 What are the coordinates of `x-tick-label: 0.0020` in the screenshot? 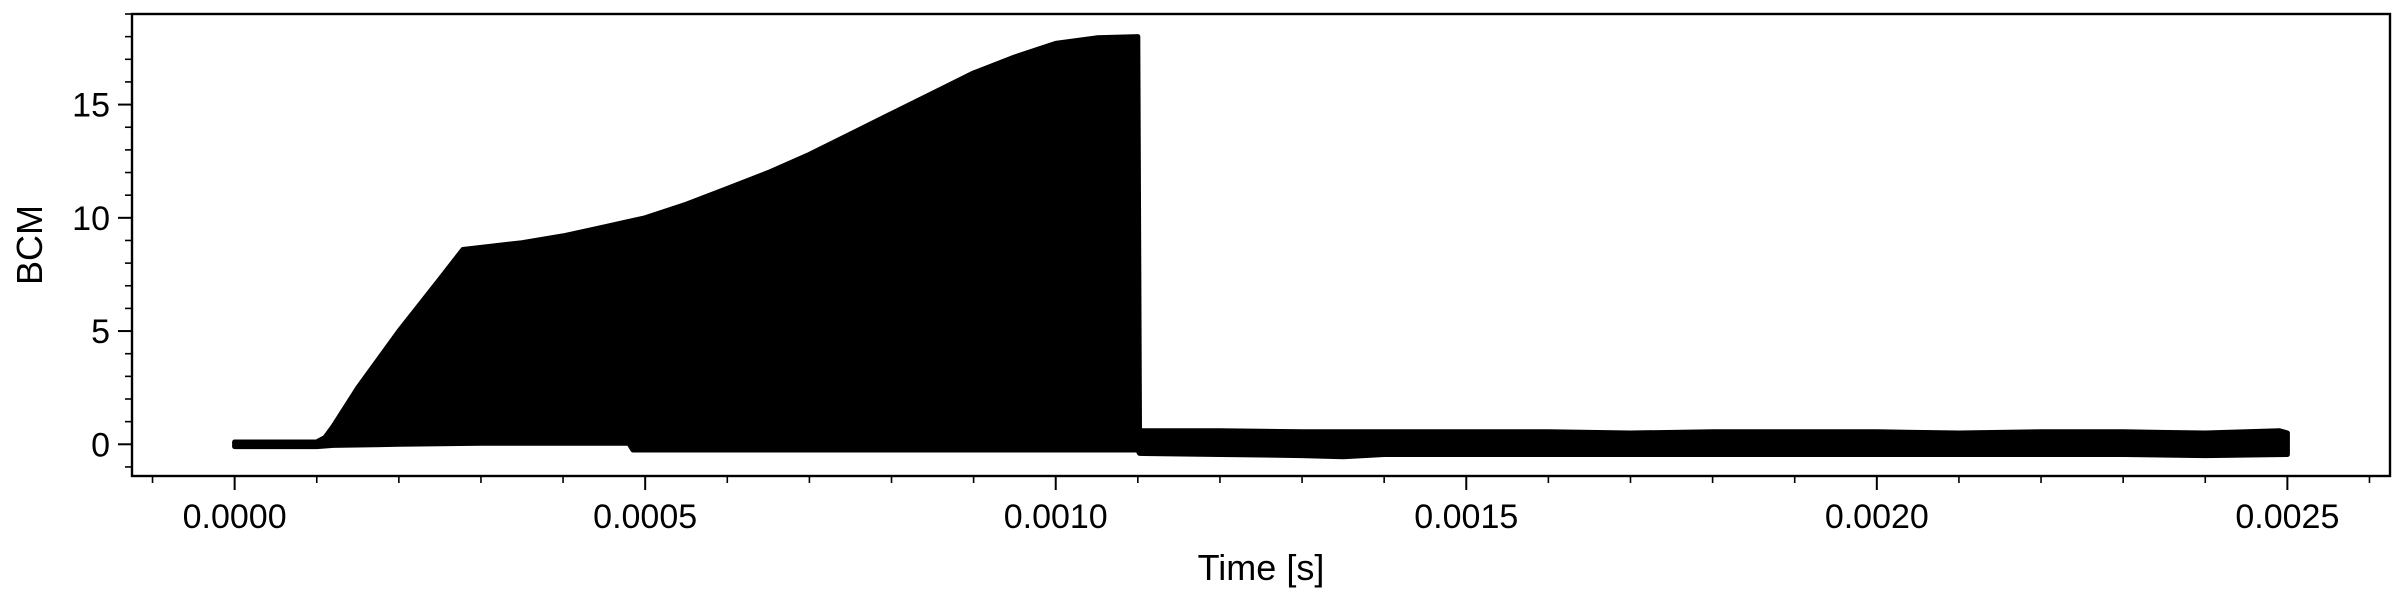 It's located at (1877, 517).